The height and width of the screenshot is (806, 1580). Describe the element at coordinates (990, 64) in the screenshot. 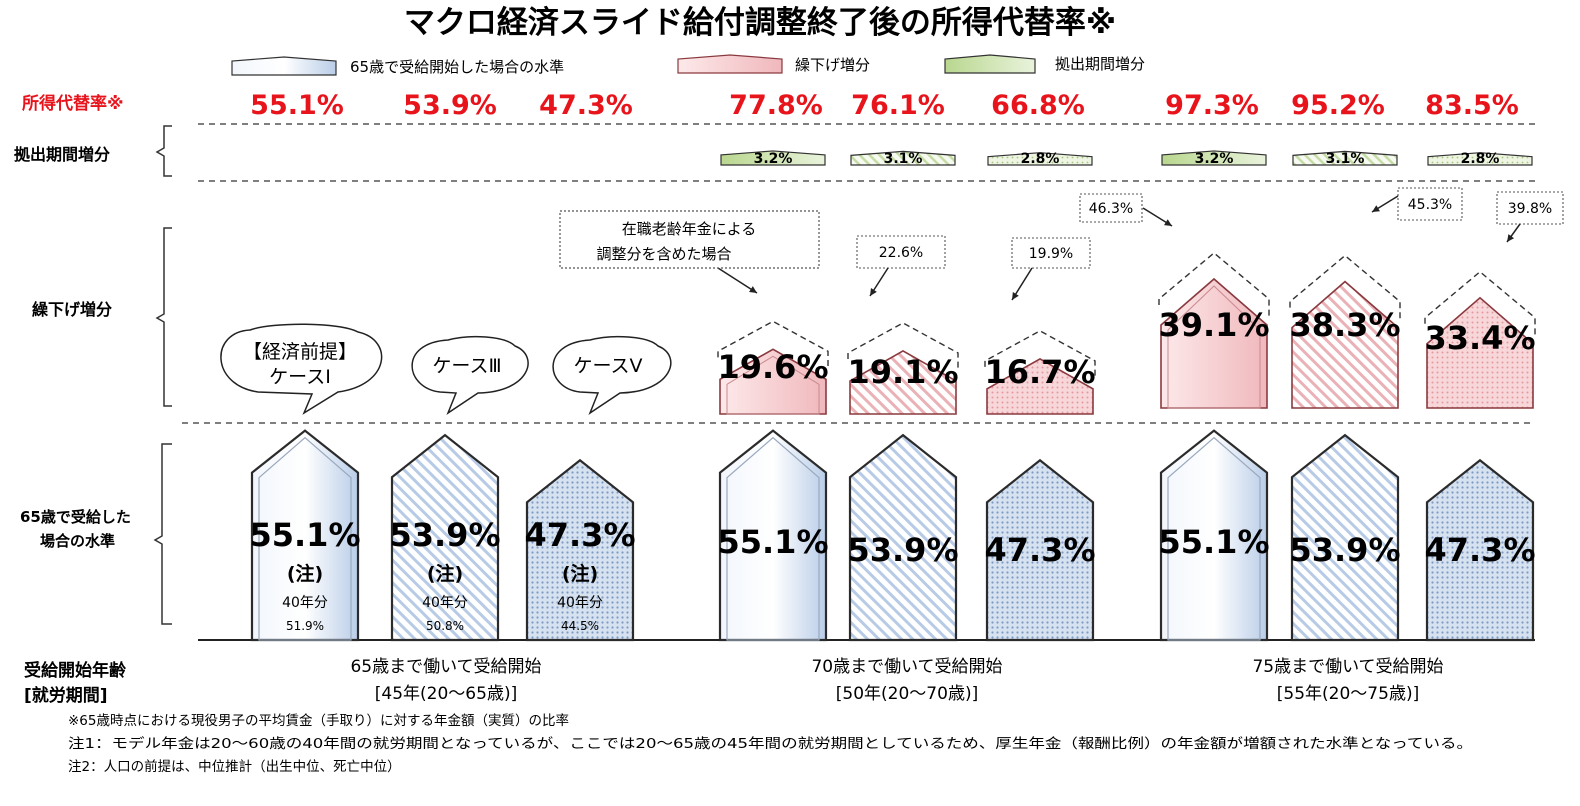

I see `legend-swatch-contribution` at that location.